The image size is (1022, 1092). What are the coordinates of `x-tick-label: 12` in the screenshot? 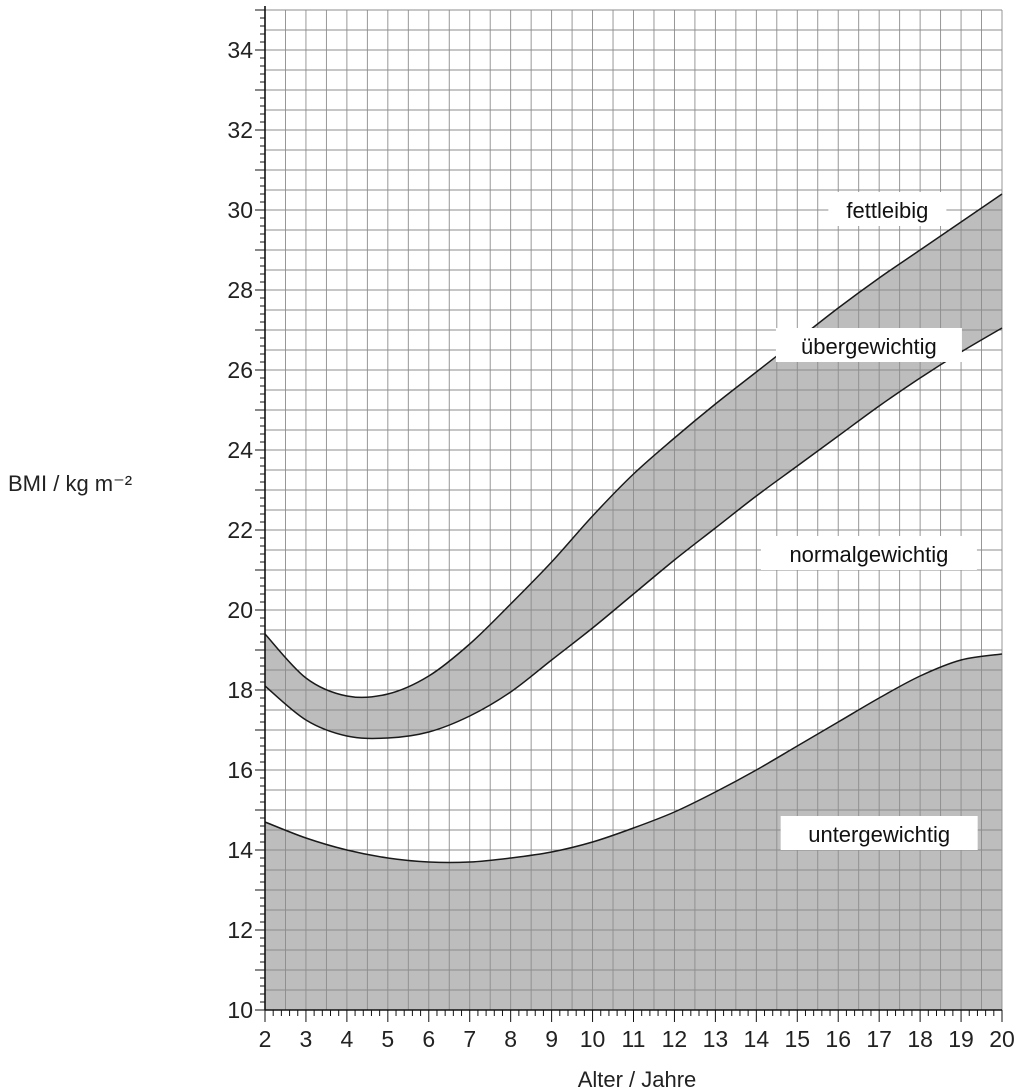 It's located at (675, 1039).